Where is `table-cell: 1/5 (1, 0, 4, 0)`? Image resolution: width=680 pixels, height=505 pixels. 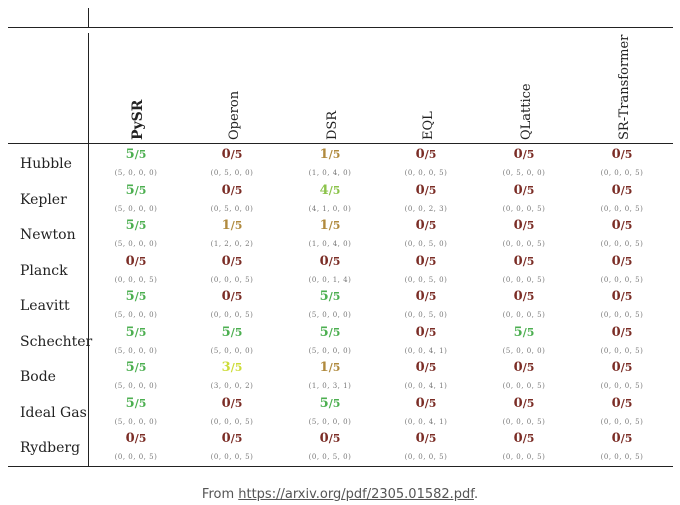 table-cell: 1/5 (1, 0, 4, 0) is located at coordinates (330, 163).